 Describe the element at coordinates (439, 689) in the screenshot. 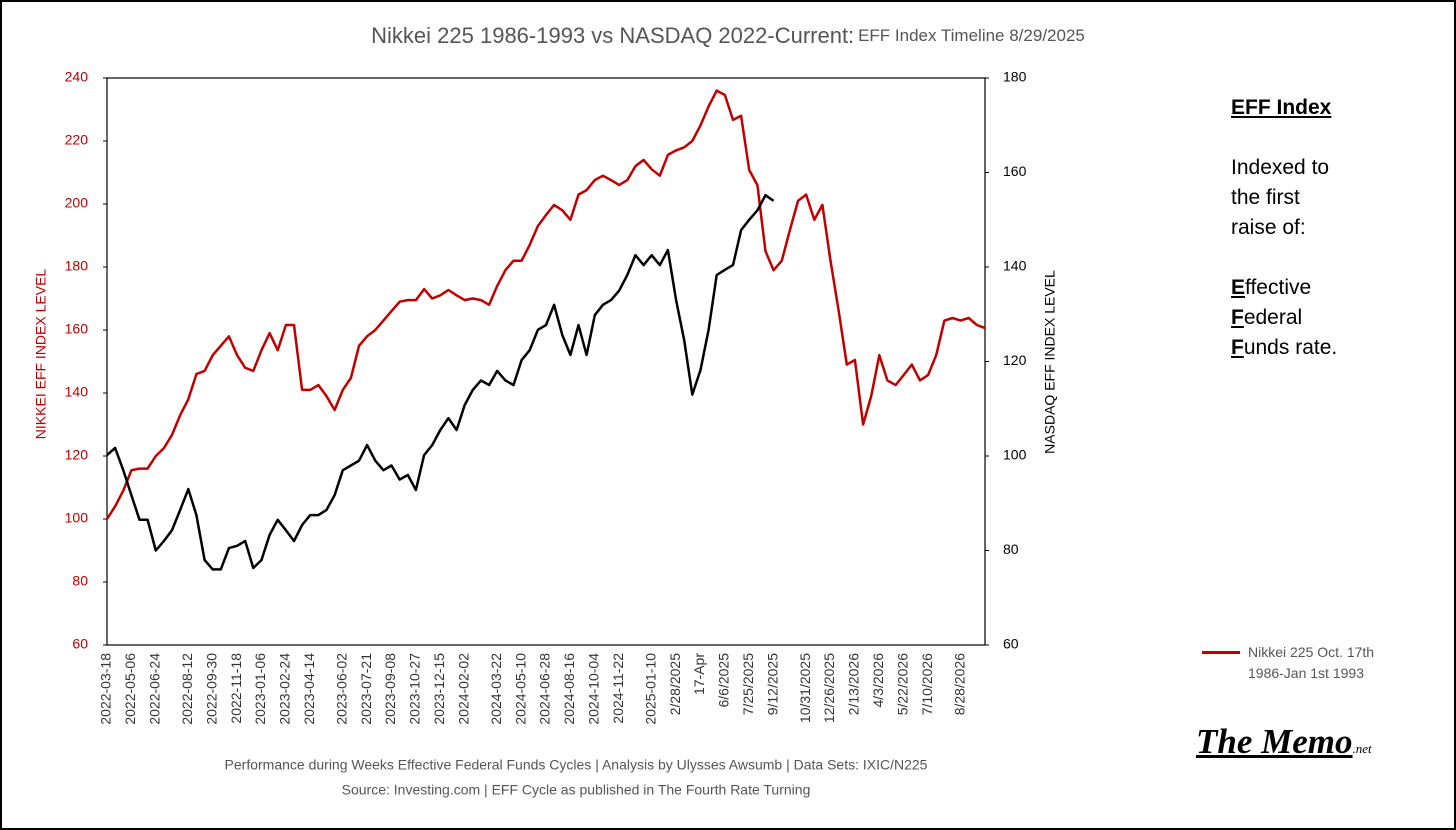

I see `x-tick-label: 2023-12-15` at that location.